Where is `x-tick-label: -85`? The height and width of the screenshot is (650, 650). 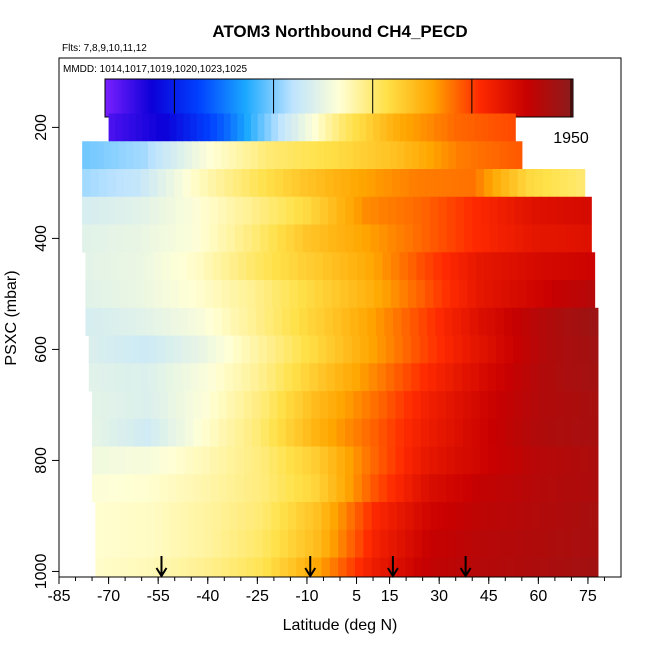 x-tick-label: -85 is located at coordinates (58, 596).